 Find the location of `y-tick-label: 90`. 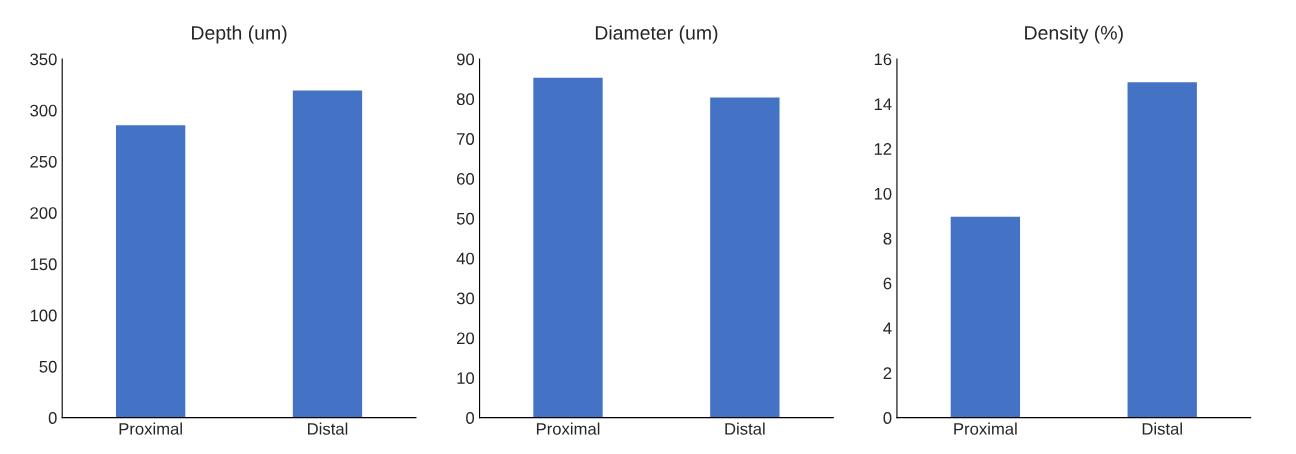

y-tick-label: 90 is located at coordinates (465, 59).